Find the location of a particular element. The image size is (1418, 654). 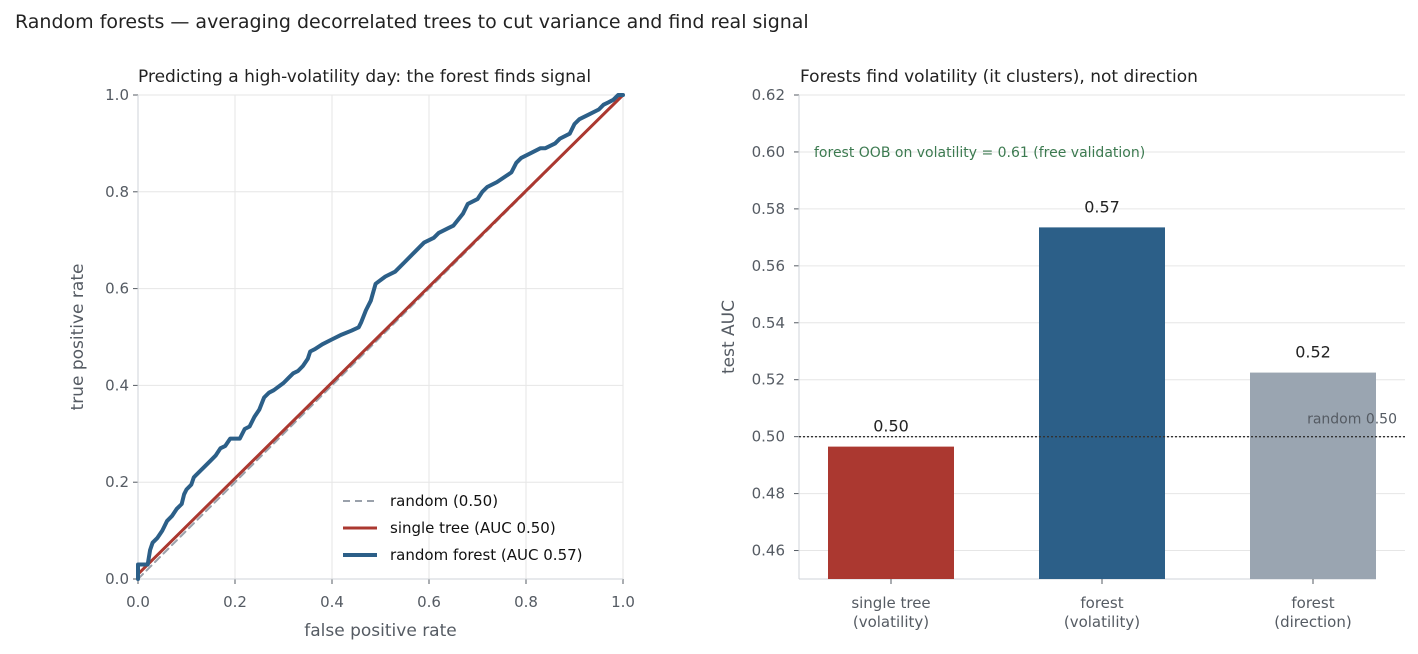

roc-x-tick-label: 0.0 is located at coordinates (138, 602).